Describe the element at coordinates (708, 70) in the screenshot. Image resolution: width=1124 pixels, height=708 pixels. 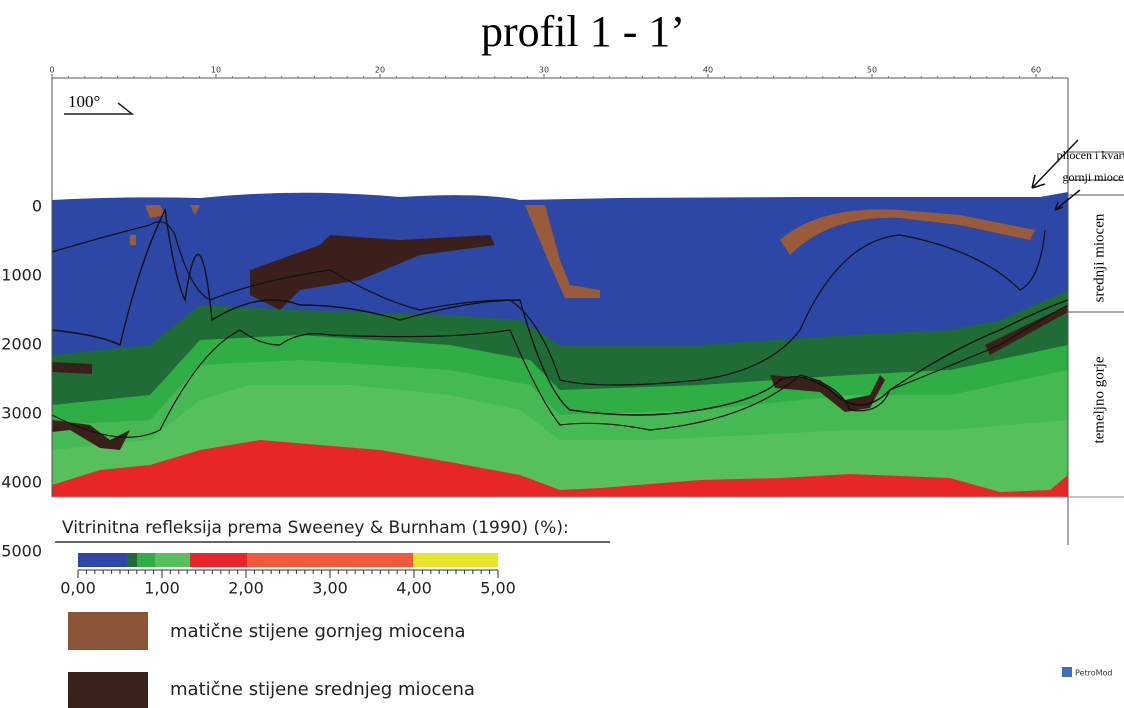
I see `top-tick-label: 40` at that location.